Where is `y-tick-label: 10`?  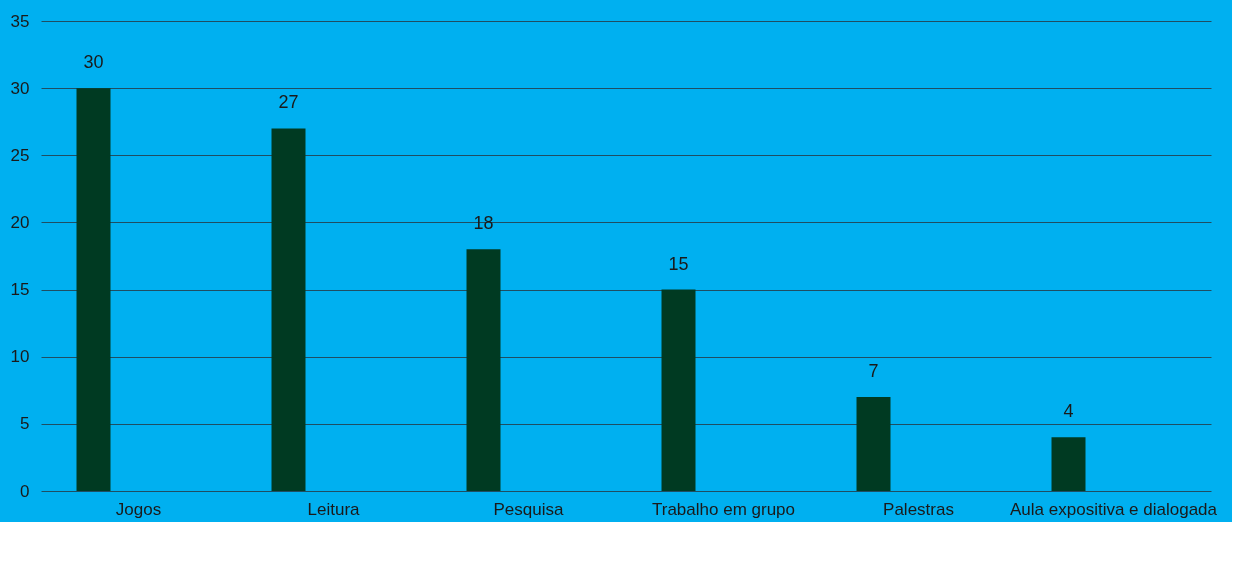
y-tick-label: 10 is located at coordinates (20, 357).